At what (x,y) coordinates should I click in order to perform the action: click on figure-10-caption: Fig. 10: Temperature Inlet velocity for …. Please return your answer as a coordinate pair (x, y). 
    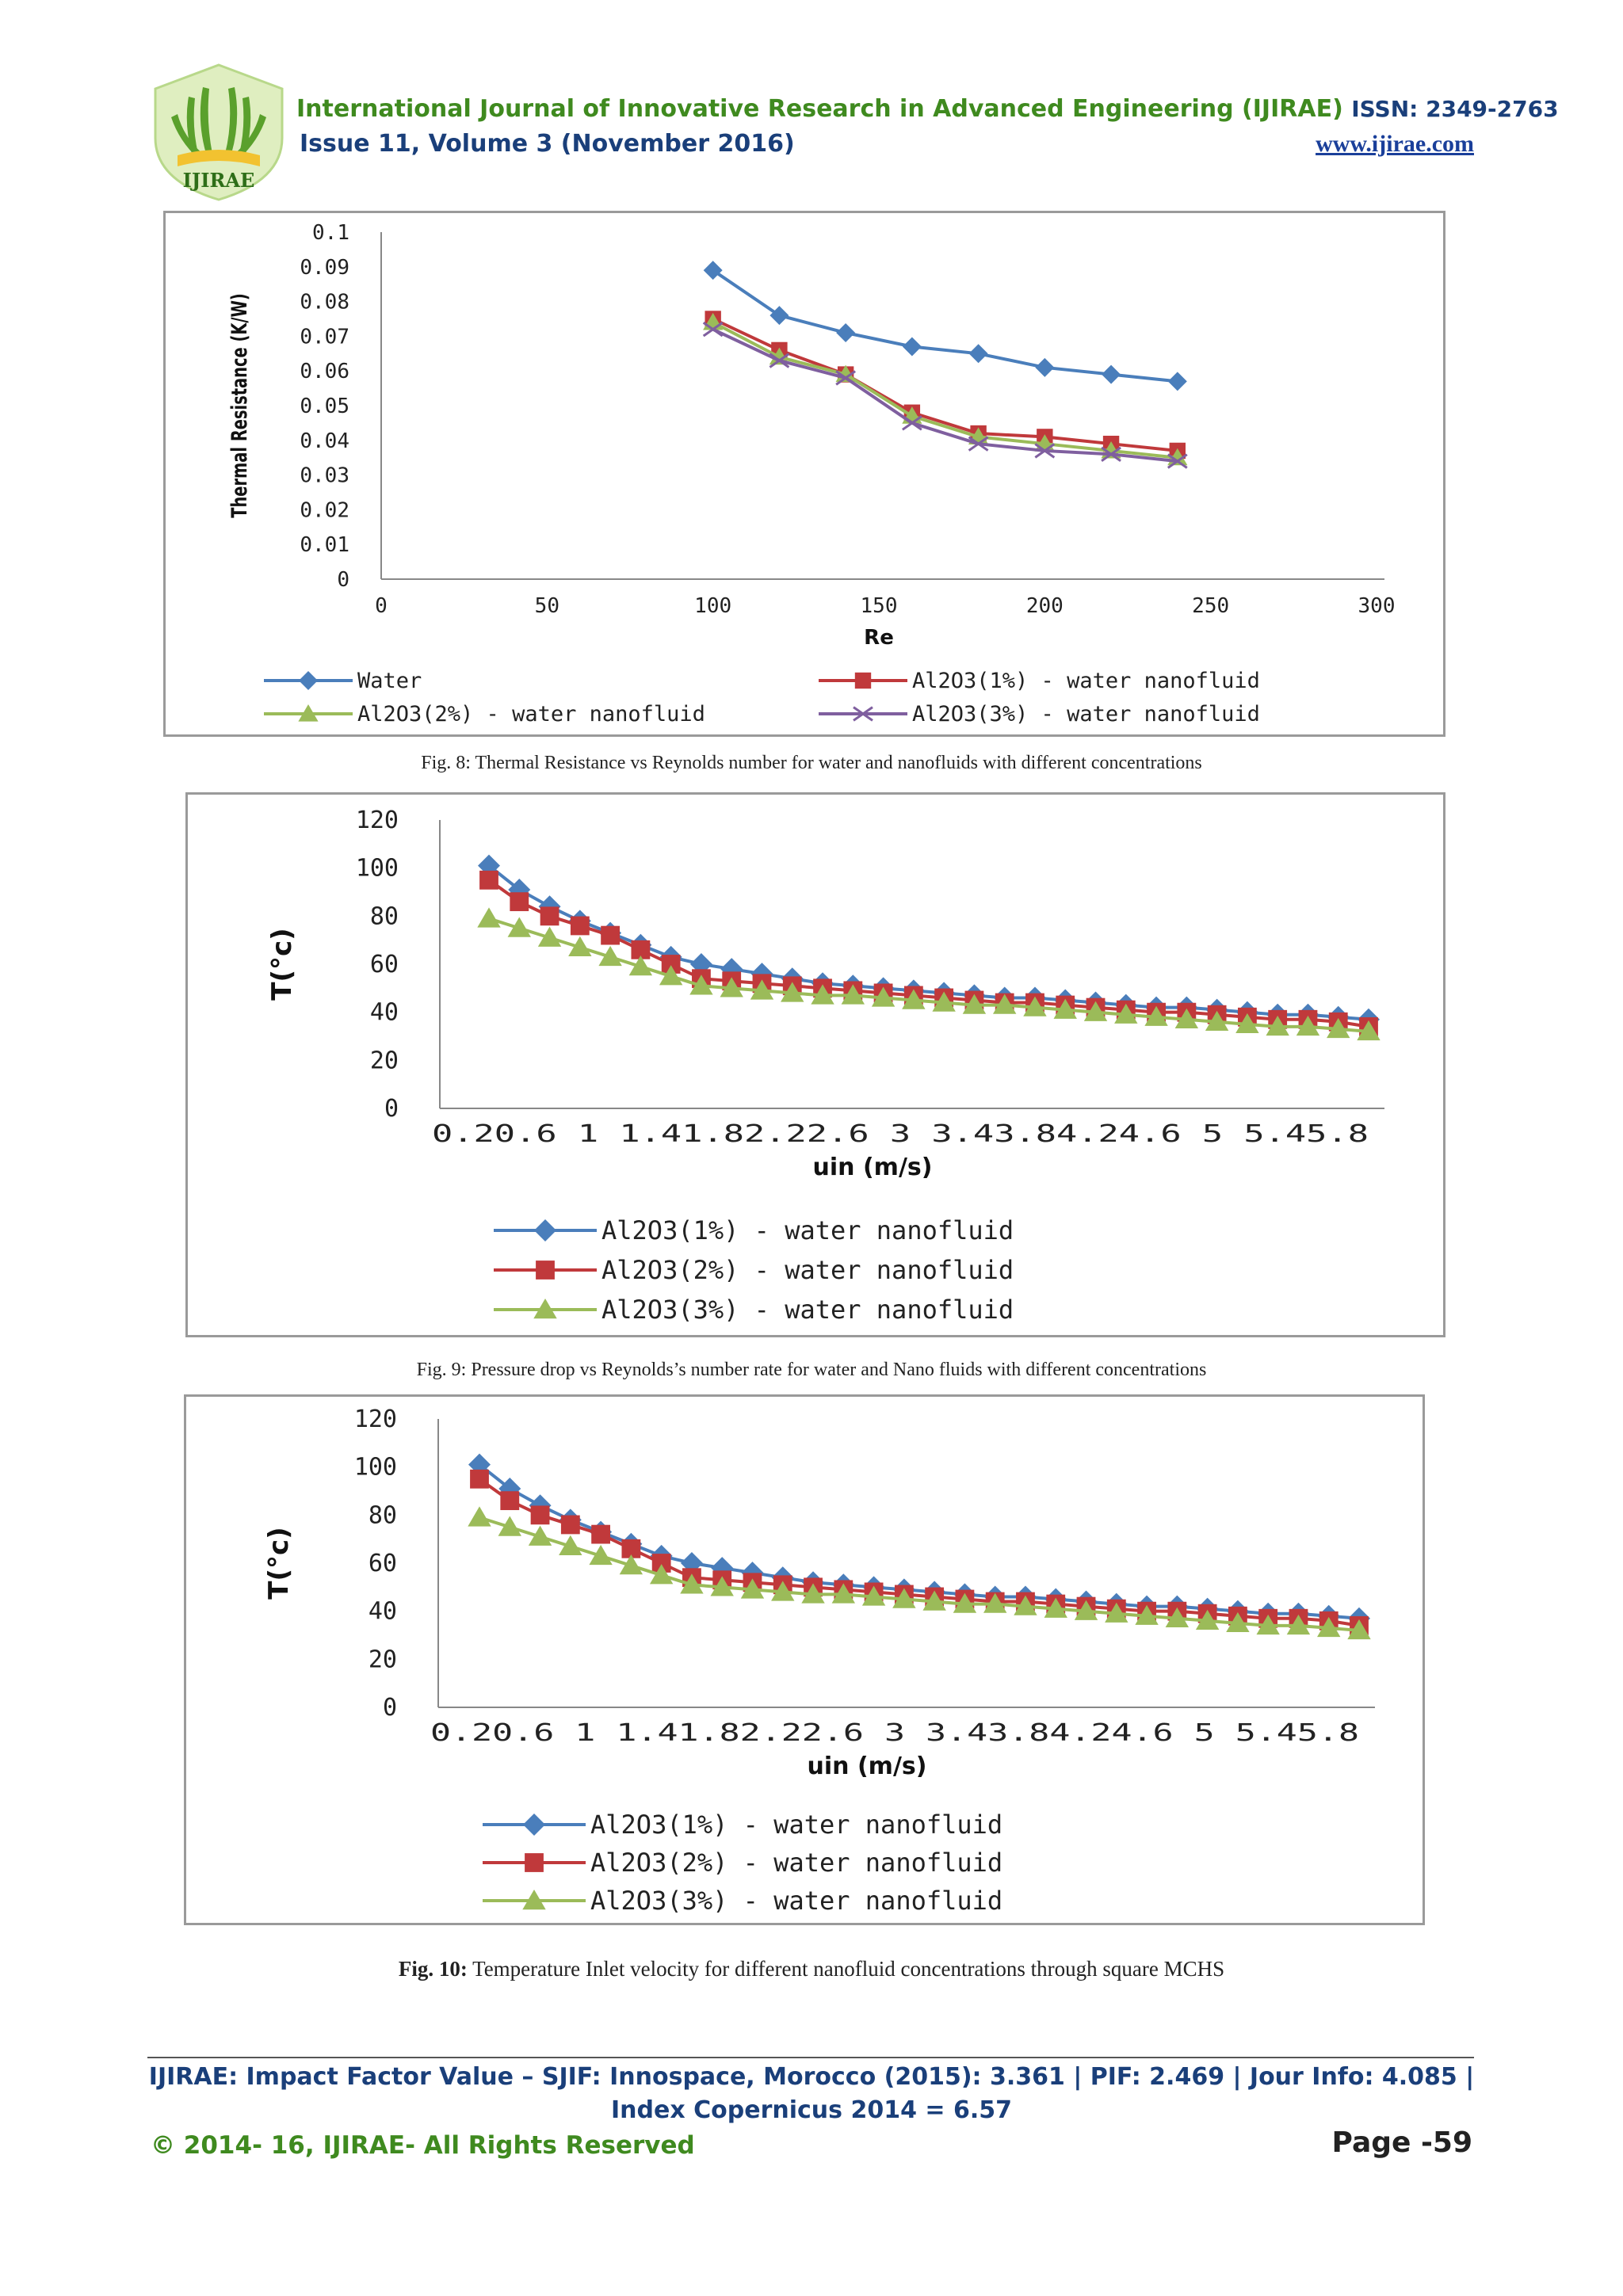
    Looking at the image, I should click on (811, 1969).